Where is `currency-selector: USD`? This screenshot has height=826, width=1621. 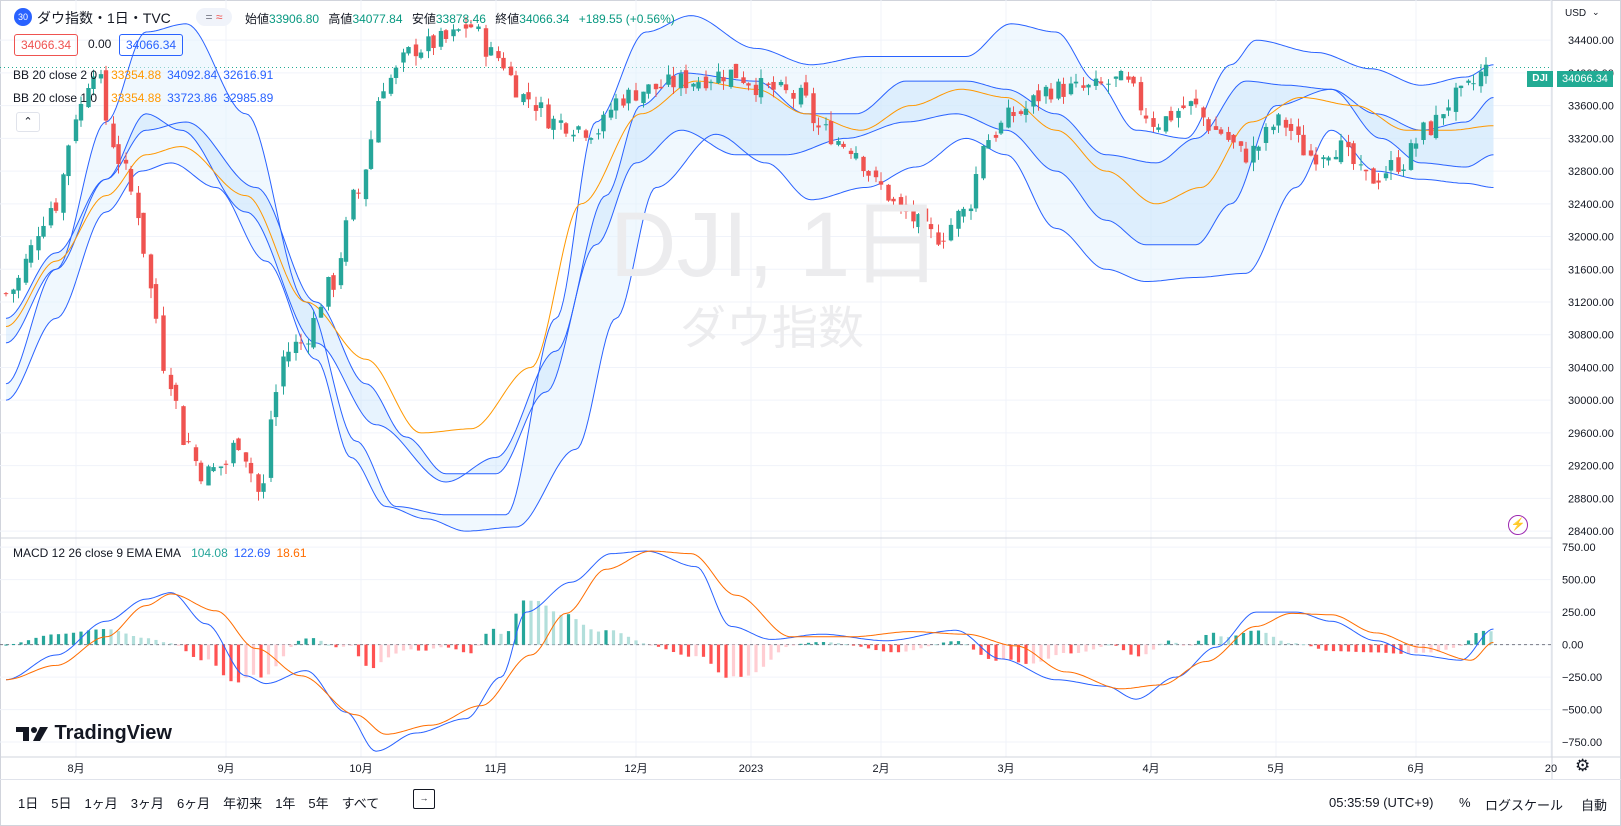 currency-selector: USD is located at coordinates (1576, 13).